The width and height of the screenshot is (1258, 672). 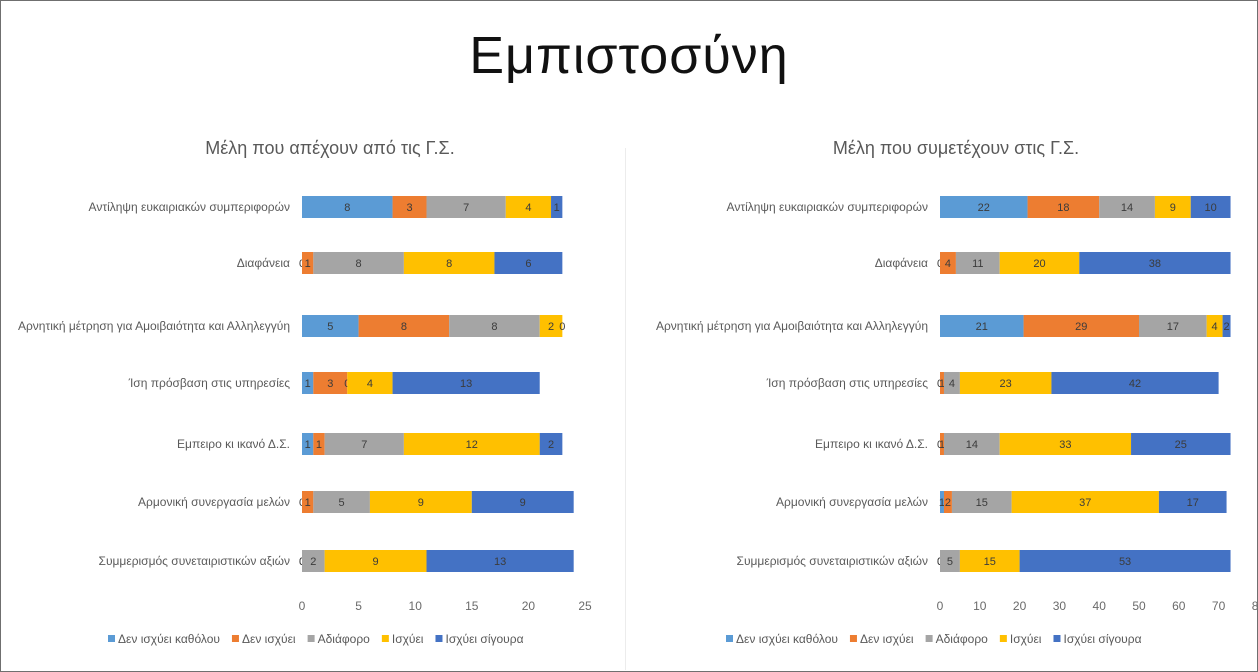 I want to click on bar-value-label: 29, so click(x=1081, y=327).